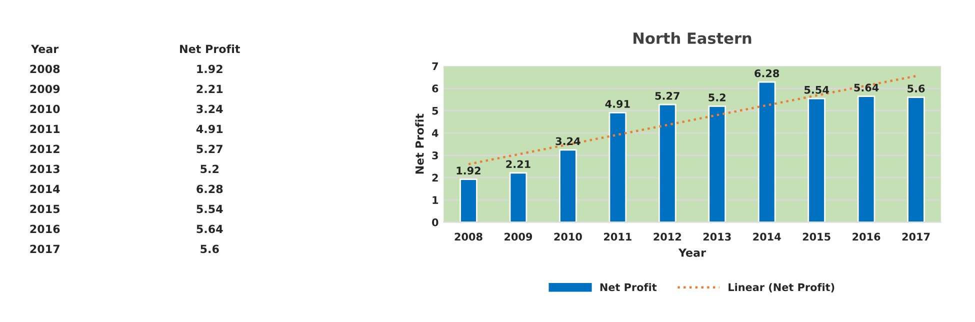 The width and height of the screenshot is (975, 322). What do you see at coordinates (435, 110) in the screenshot?
I see `y-tick-label: 5` at bounding box center [435, 110].